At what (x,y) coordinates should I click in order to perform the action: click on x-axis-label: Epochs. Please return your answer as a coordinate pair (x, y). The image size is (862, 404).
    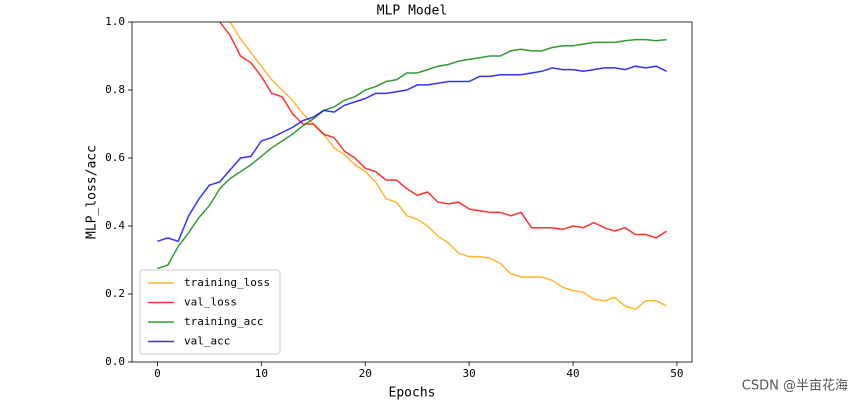
    Looking at the image, I should click on (412, 393).